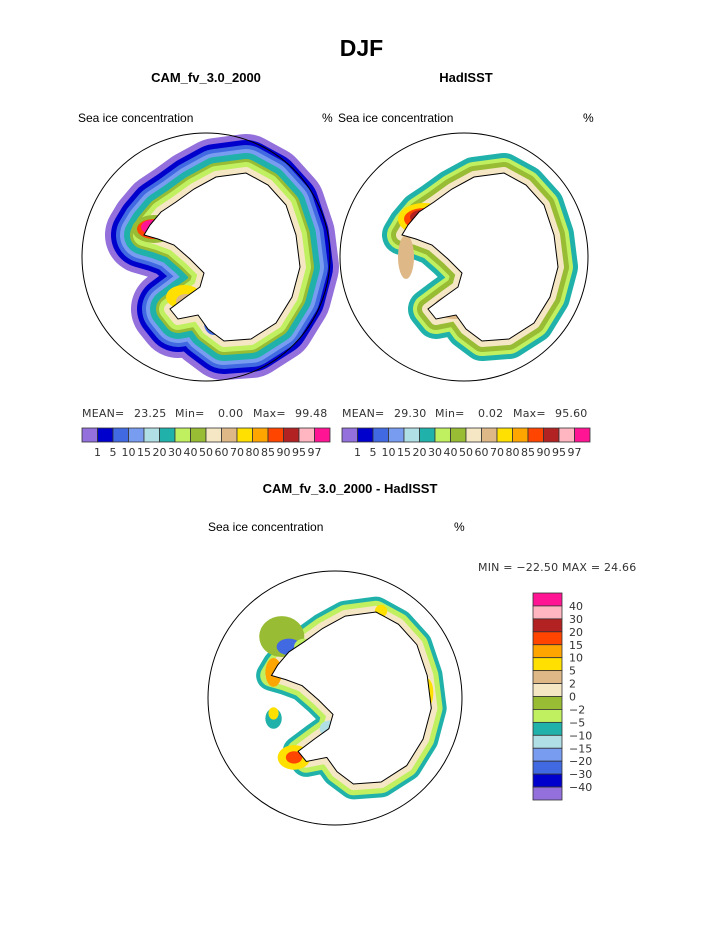  Describe the element at coordinates (357, 452) in the screenshot. I see `obs-colorbar-label: 1` at that location.